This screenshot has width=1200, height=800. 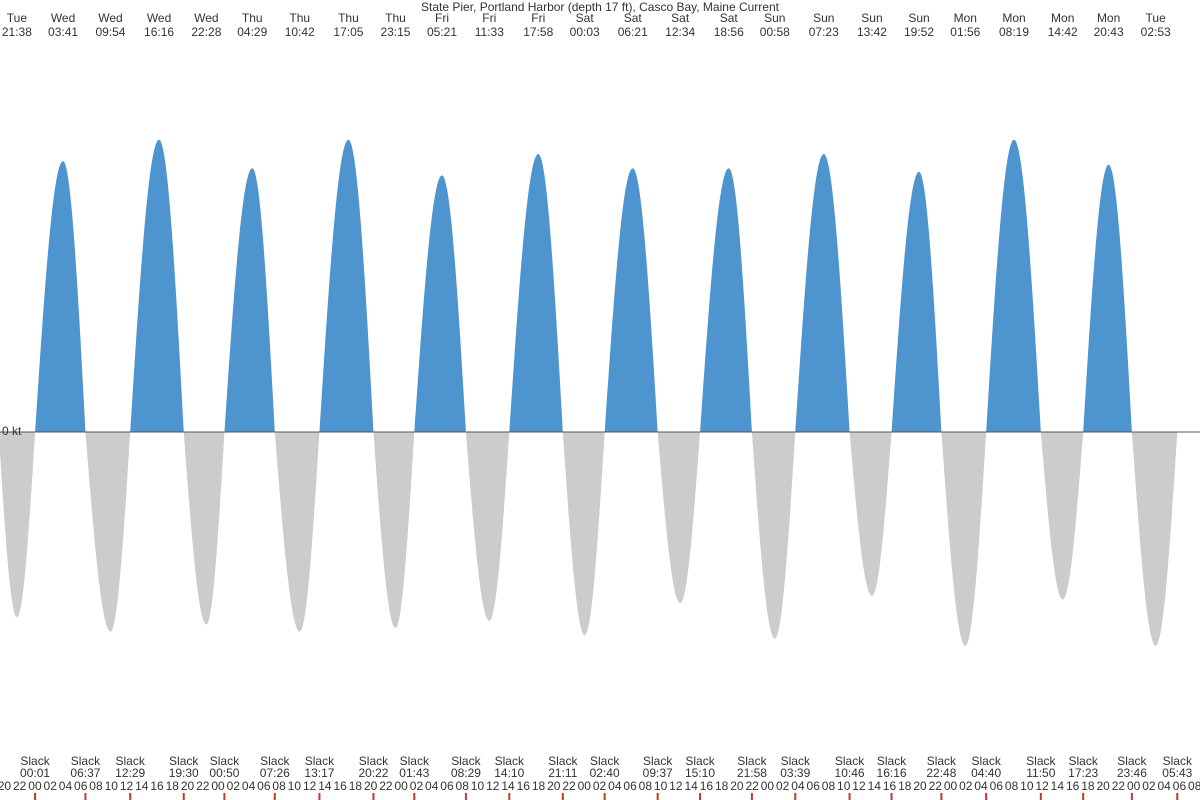 What do you see at coordinates (130, 773) in the screenshot?
I see `slack-time: 12:29` at bounding box center [130, 773].